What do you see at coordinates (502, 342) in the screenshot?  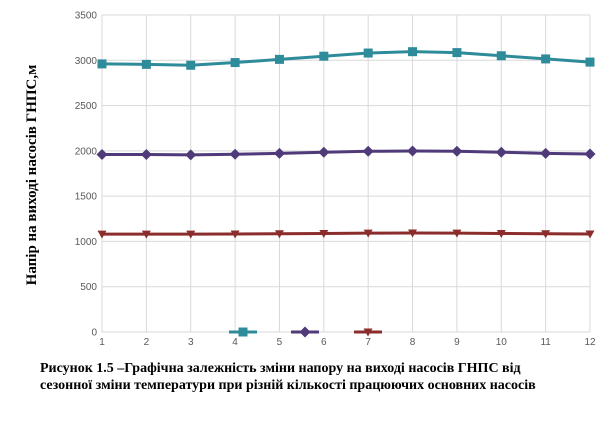 I see `x-tick-label: 10` at bounding box center [502, 342].